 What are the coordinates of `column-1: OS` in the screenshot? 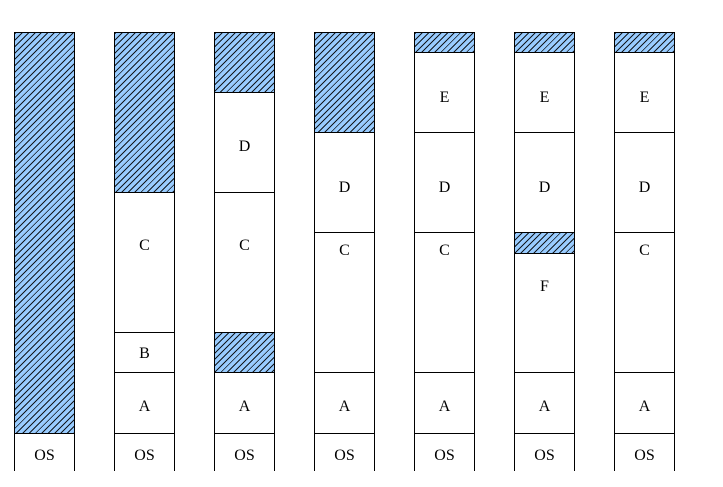 It's located at (44, 252).